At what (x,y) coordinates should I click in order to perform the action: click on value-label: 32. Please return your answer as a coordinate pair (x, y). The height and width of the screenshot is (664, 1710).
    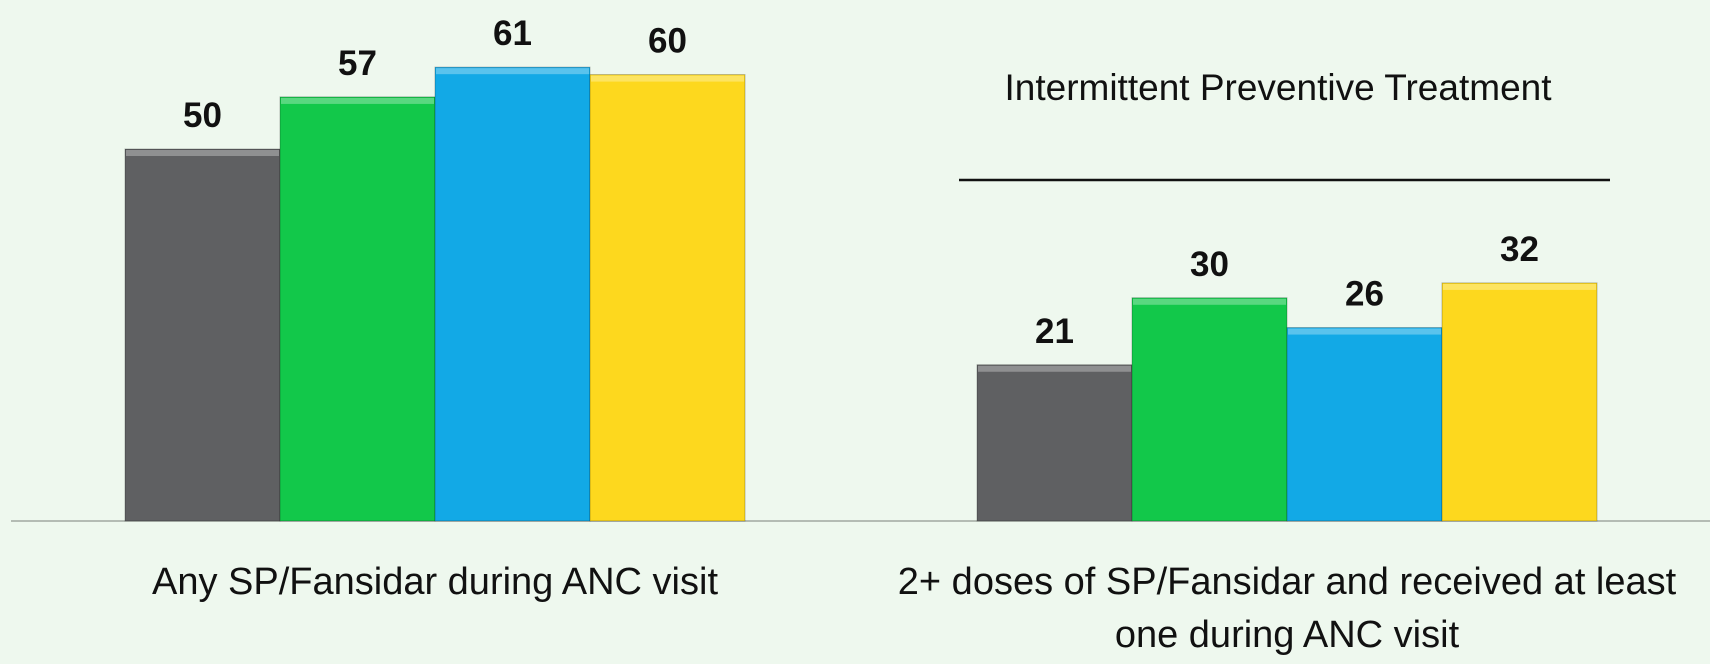
    Looking at the image, I should click on (1519, 249).